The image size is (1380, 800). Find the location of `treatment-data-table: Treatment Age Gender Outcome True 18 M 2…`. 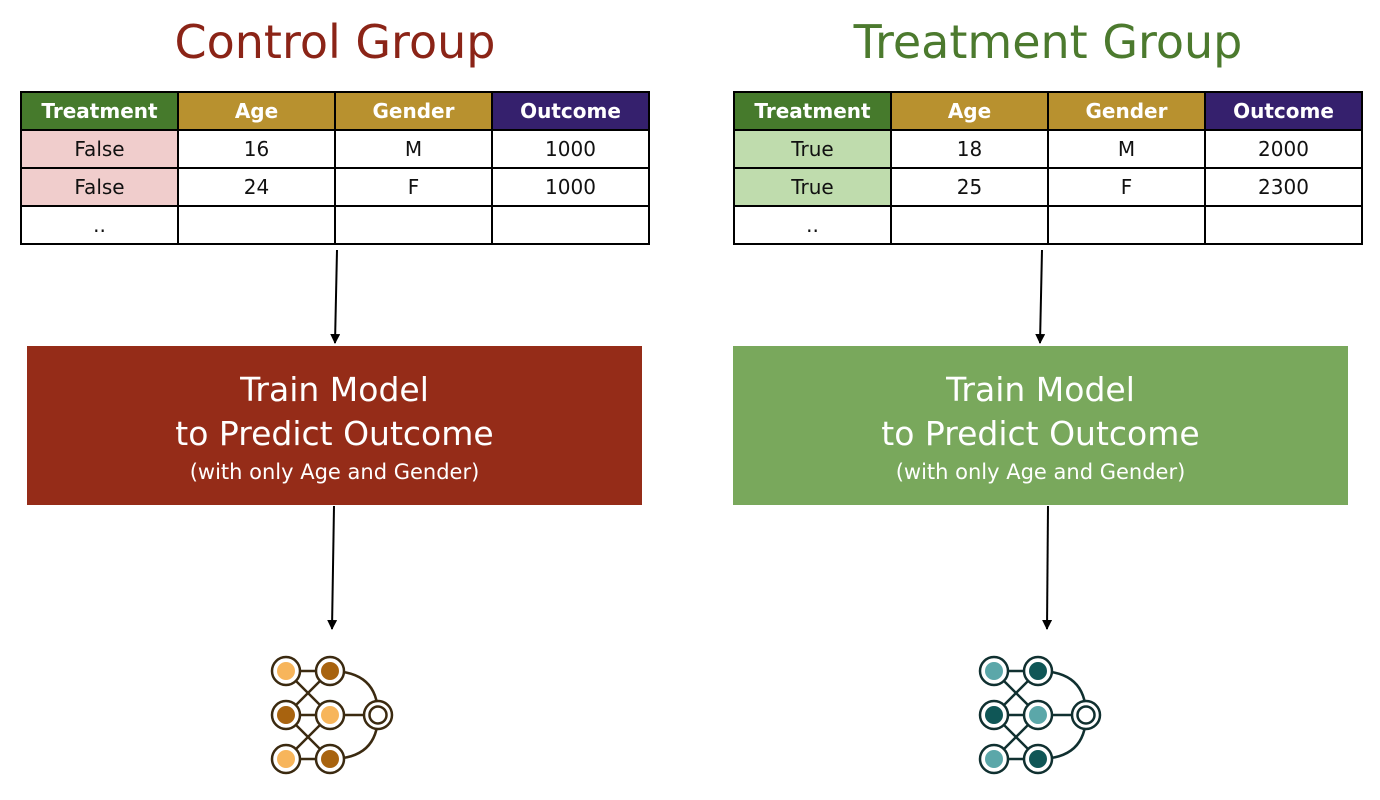

treatment-data-table: Treatment Age Gender Outcome True 18 M 2… is located at coordinates (1048, 168).